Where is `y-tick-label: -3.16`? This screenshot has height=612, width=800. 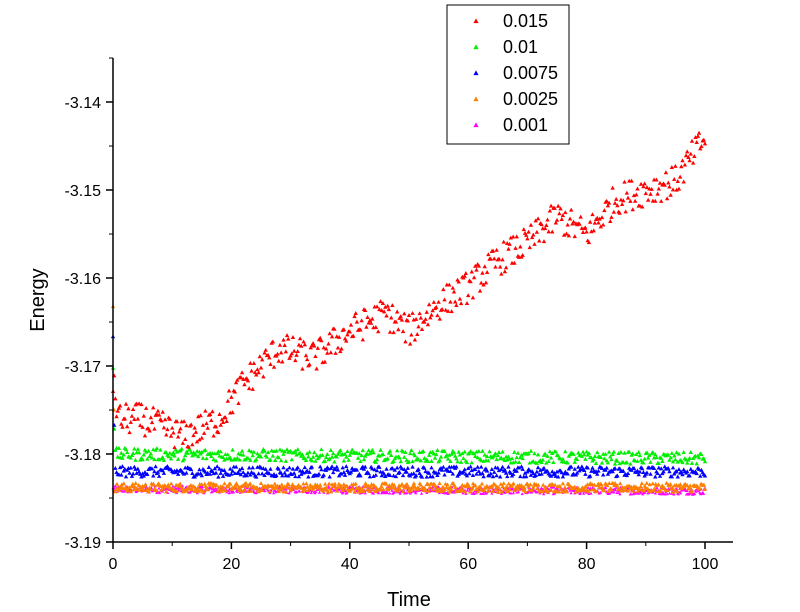 y-tick-label: -3.16 is located at coordinates (83, 279).